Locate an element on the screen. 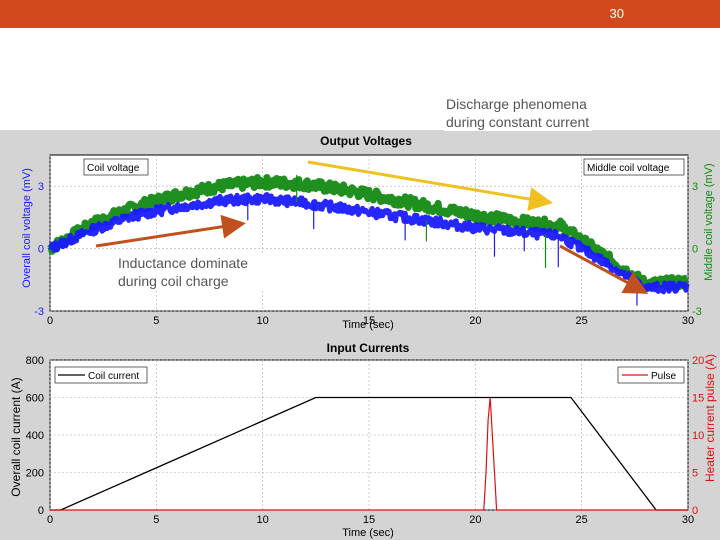 Image resolution: width=720 pixels, height=540 pixels. header-bar: 30 is located at coordinates (360, 14).